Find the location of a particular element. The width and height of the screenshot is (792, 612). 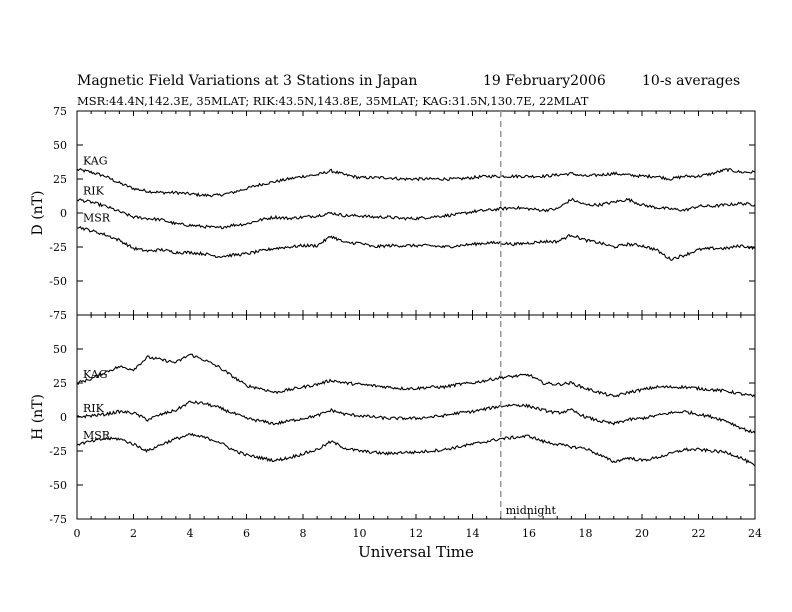

y-axis-label-H: H (nT) is located at coordinates (38, 417).